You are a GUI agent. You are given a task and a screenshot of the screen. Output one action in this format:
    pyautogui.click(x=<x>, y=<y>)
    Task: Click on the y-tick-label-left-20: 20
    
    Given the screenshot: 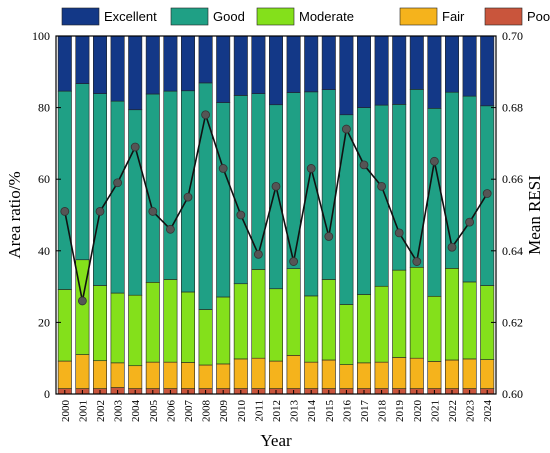 What is the action you would take?
    pyautogui.click(x=44, y=322)
    